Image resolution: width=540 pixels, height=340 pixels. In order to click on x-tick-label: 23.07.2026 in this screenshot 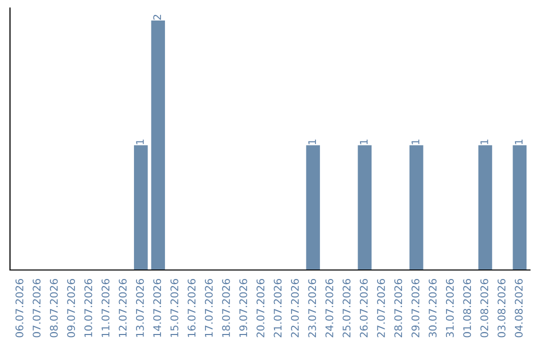, I will do `click(312, 308)`.